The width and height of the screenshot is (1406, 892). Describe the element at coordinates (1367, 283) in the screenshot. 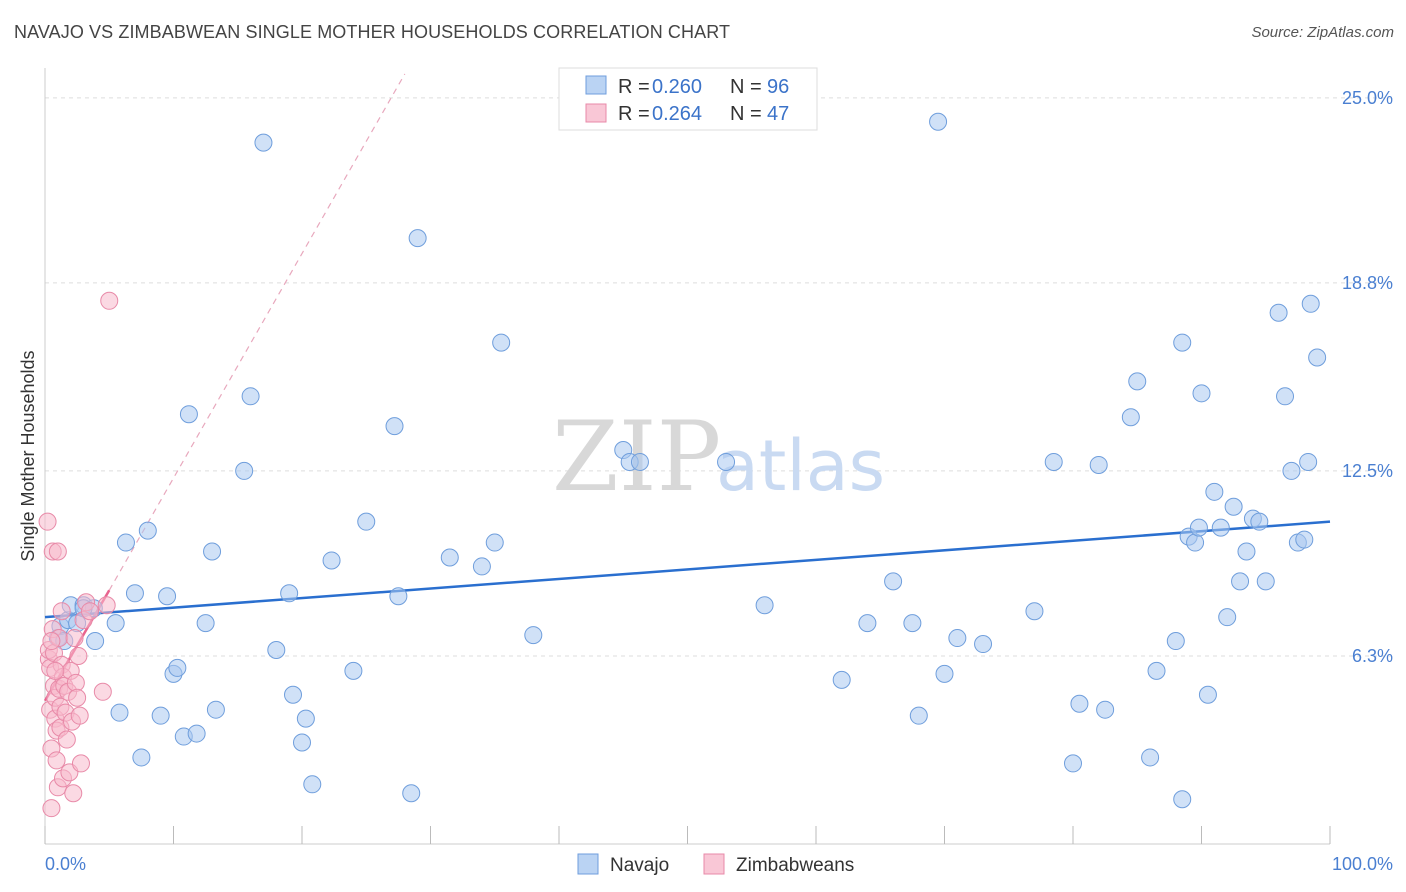

I see `y-tick-label-2: 18.8%` at that location.